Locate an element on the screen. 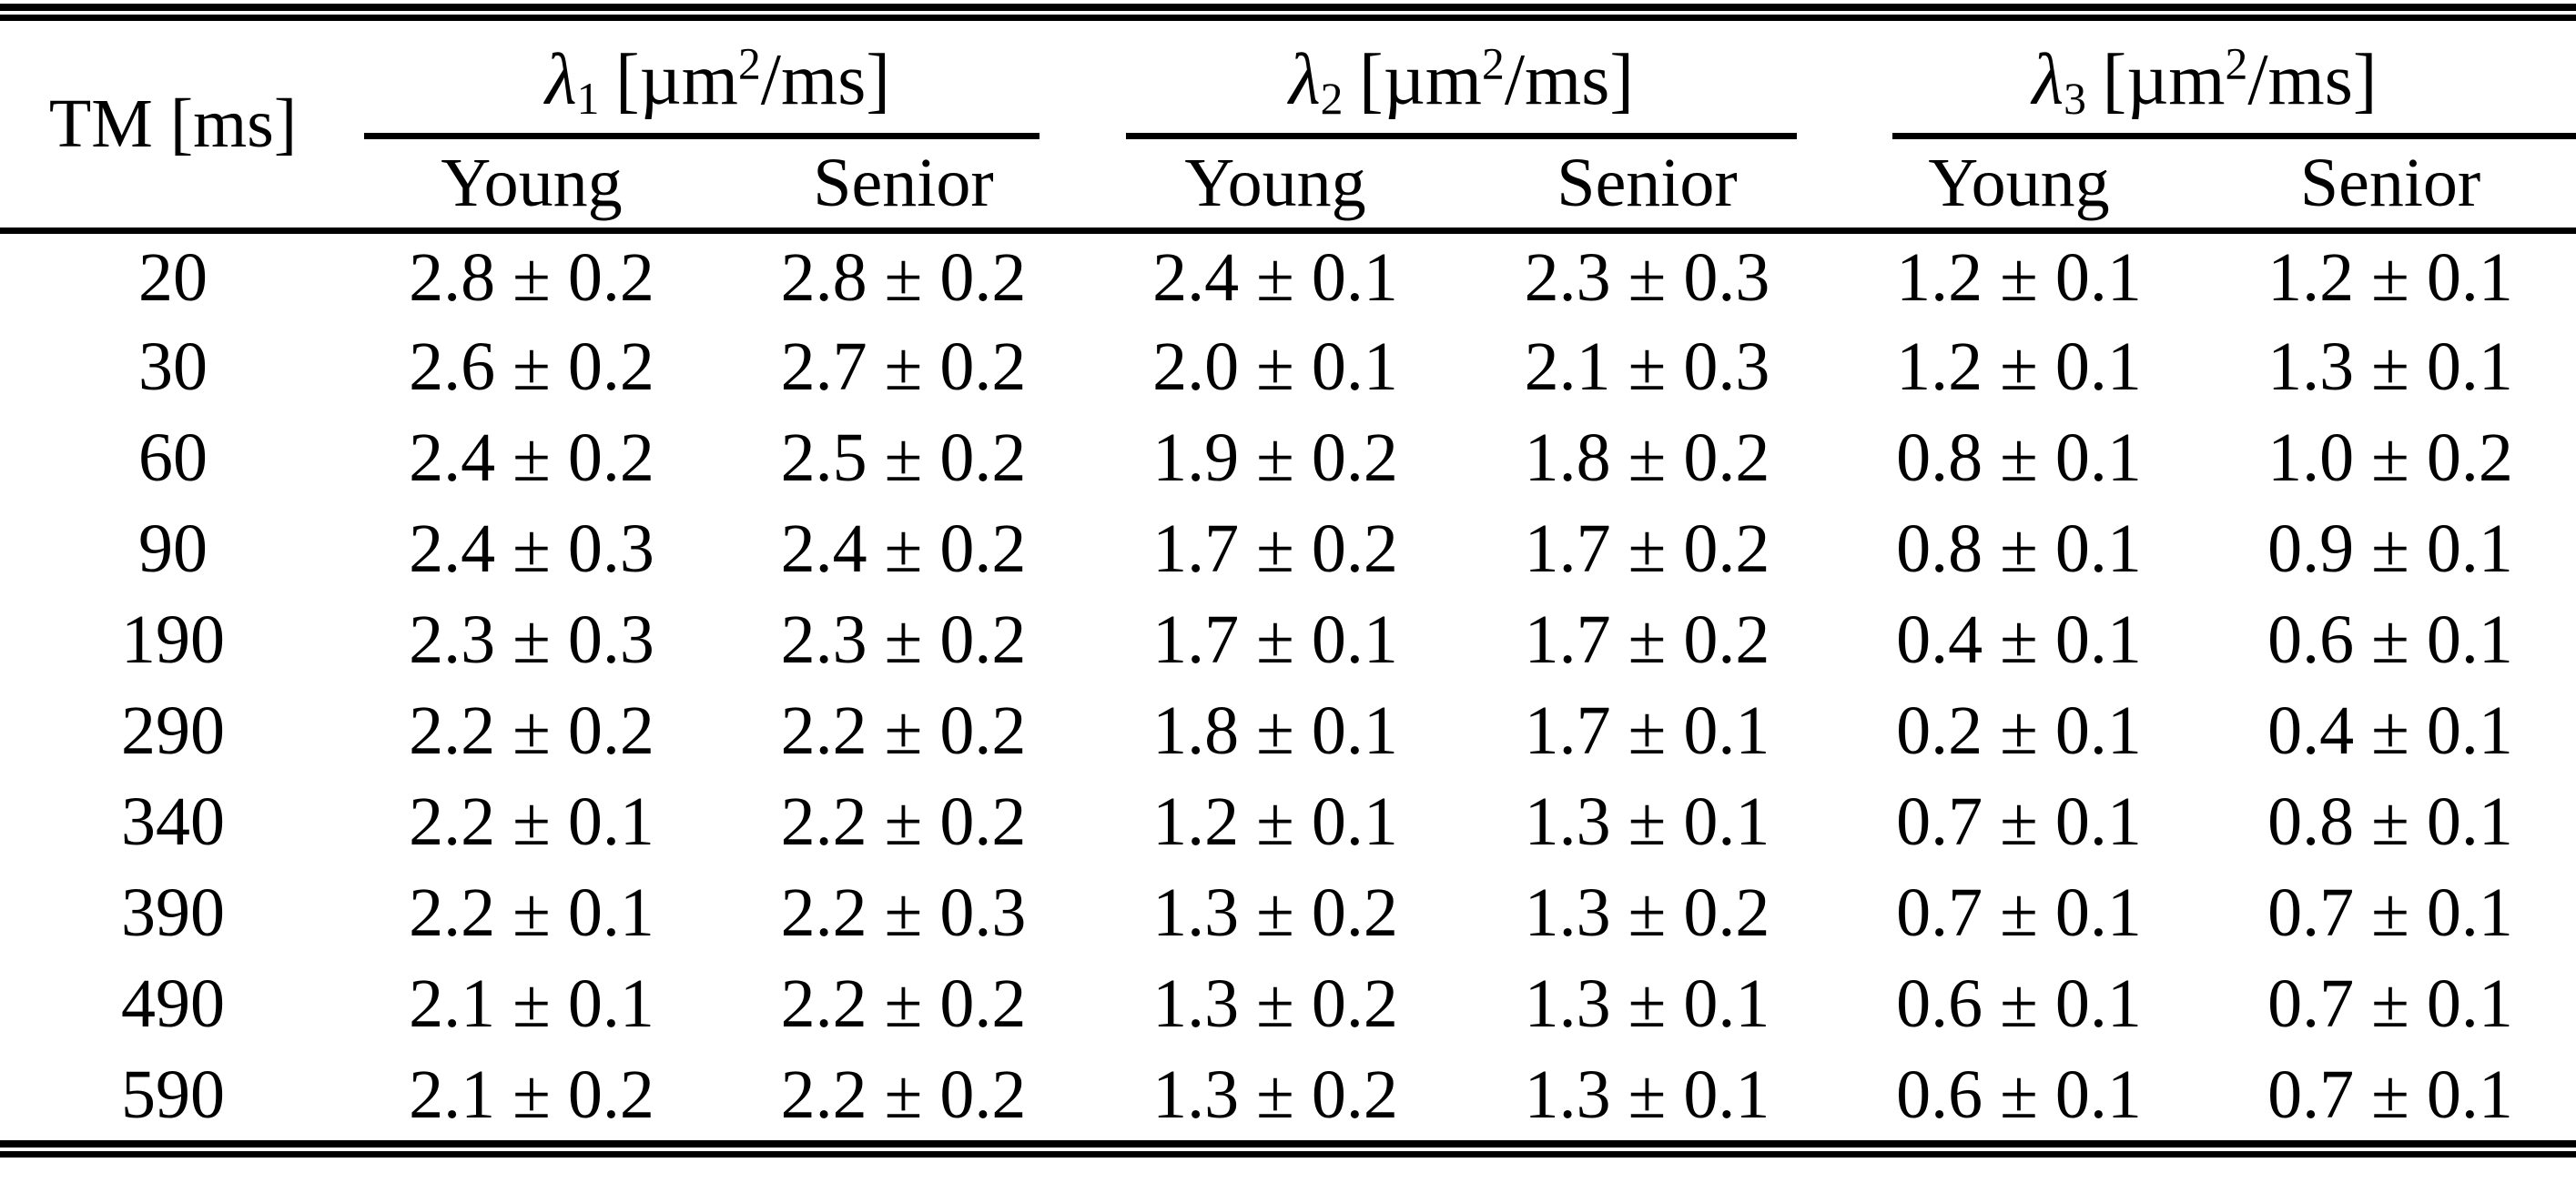  subheader-senior-lambda3: Senior is located at coordinates (2390, 186).